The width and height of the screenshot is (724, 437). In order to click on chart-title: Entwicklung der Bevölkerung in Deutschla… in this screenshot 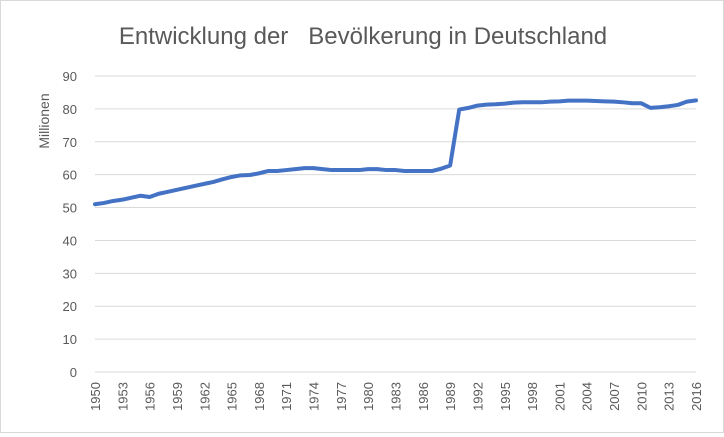, I will do `click(363, 36)`.